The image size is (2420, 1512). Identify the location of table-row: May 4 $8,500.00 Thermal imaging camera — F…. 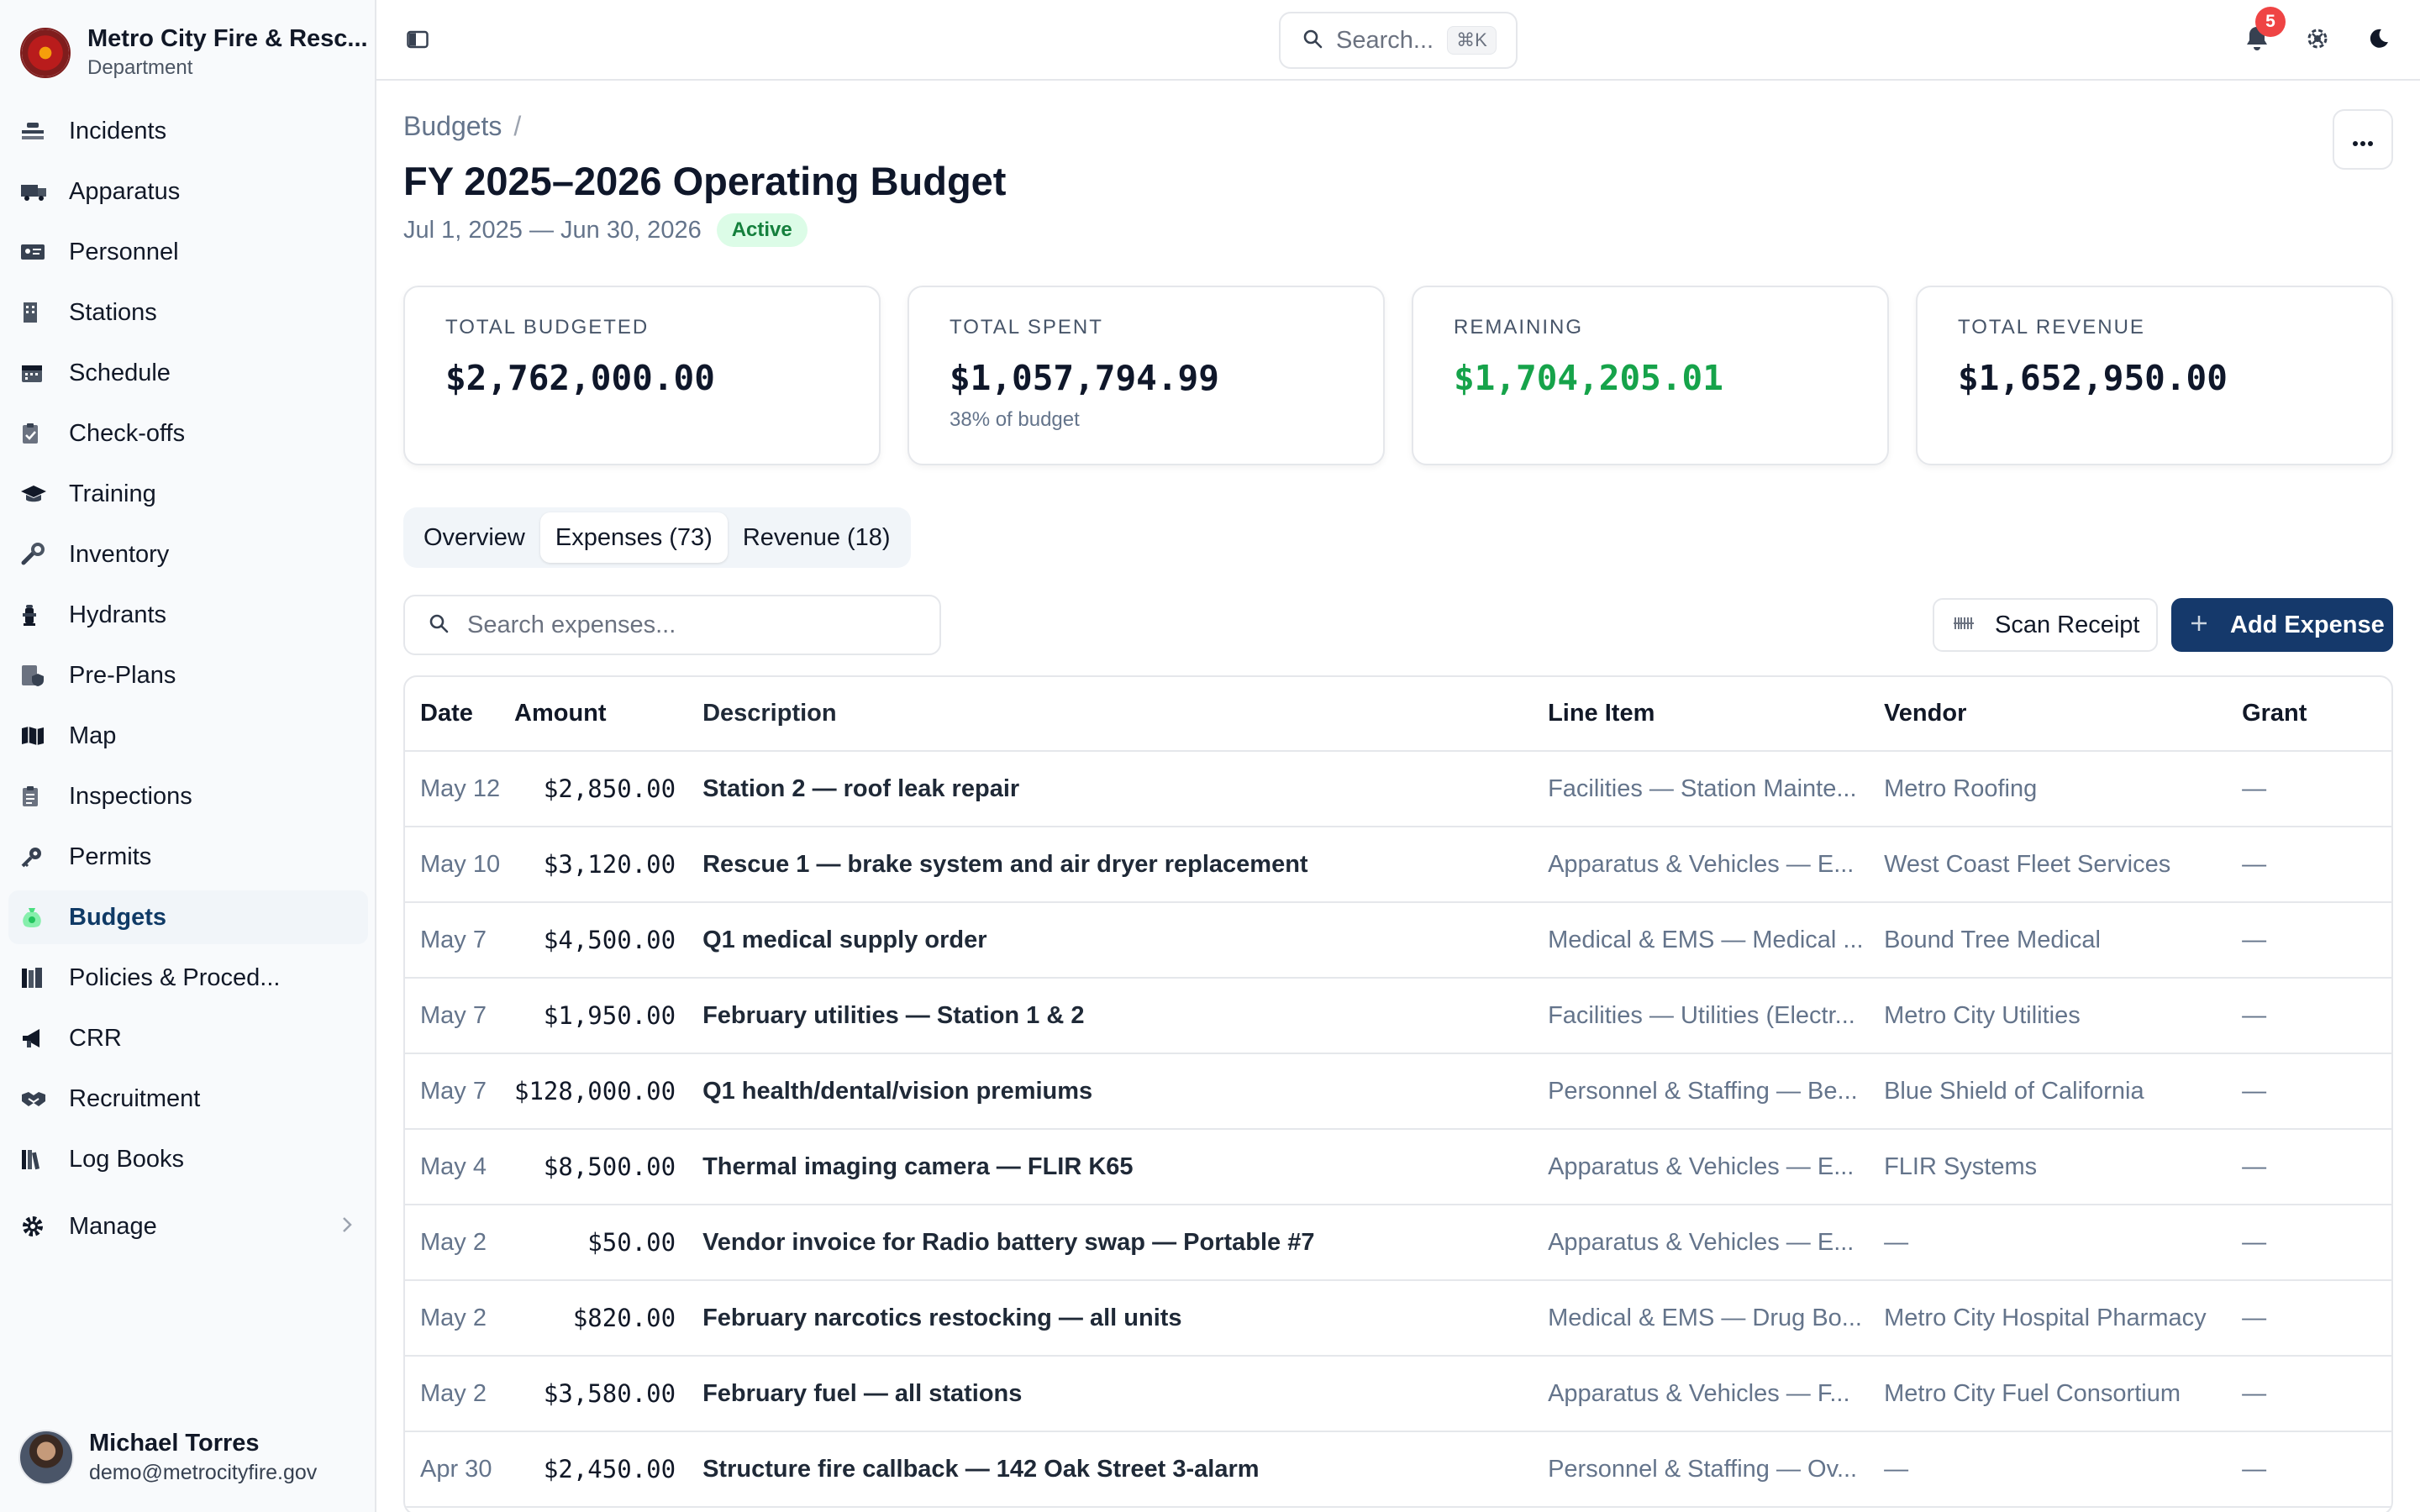
(1398, 1167).